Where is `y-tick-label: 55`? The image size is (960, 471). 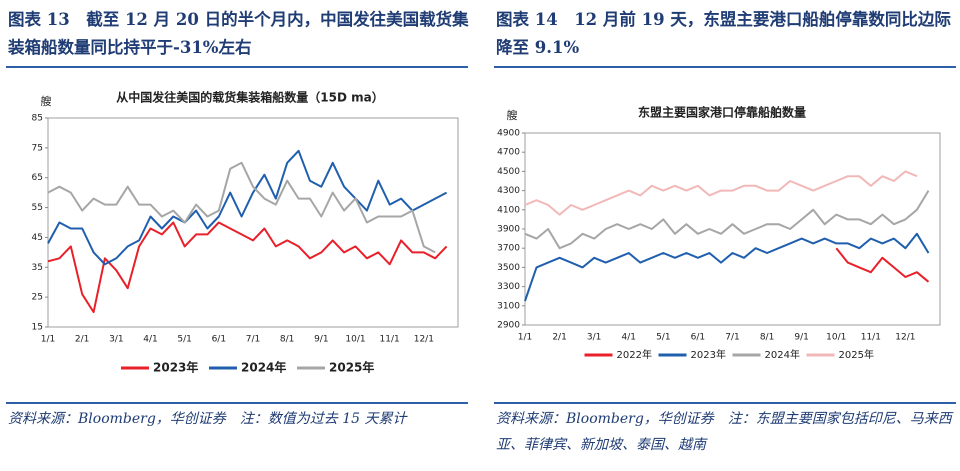
y-tick-label: 55 is located at coordinates (37, 208).